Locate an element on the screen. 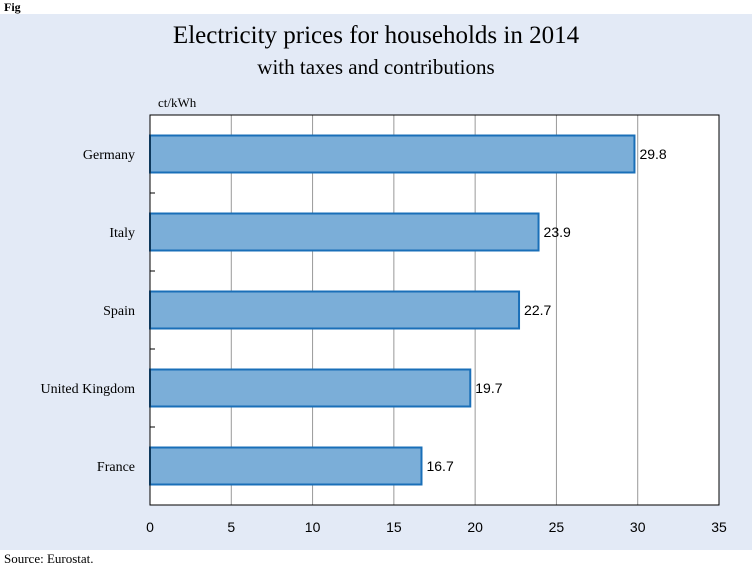  data-label: 19.7 is located at coordinates (488, 388).